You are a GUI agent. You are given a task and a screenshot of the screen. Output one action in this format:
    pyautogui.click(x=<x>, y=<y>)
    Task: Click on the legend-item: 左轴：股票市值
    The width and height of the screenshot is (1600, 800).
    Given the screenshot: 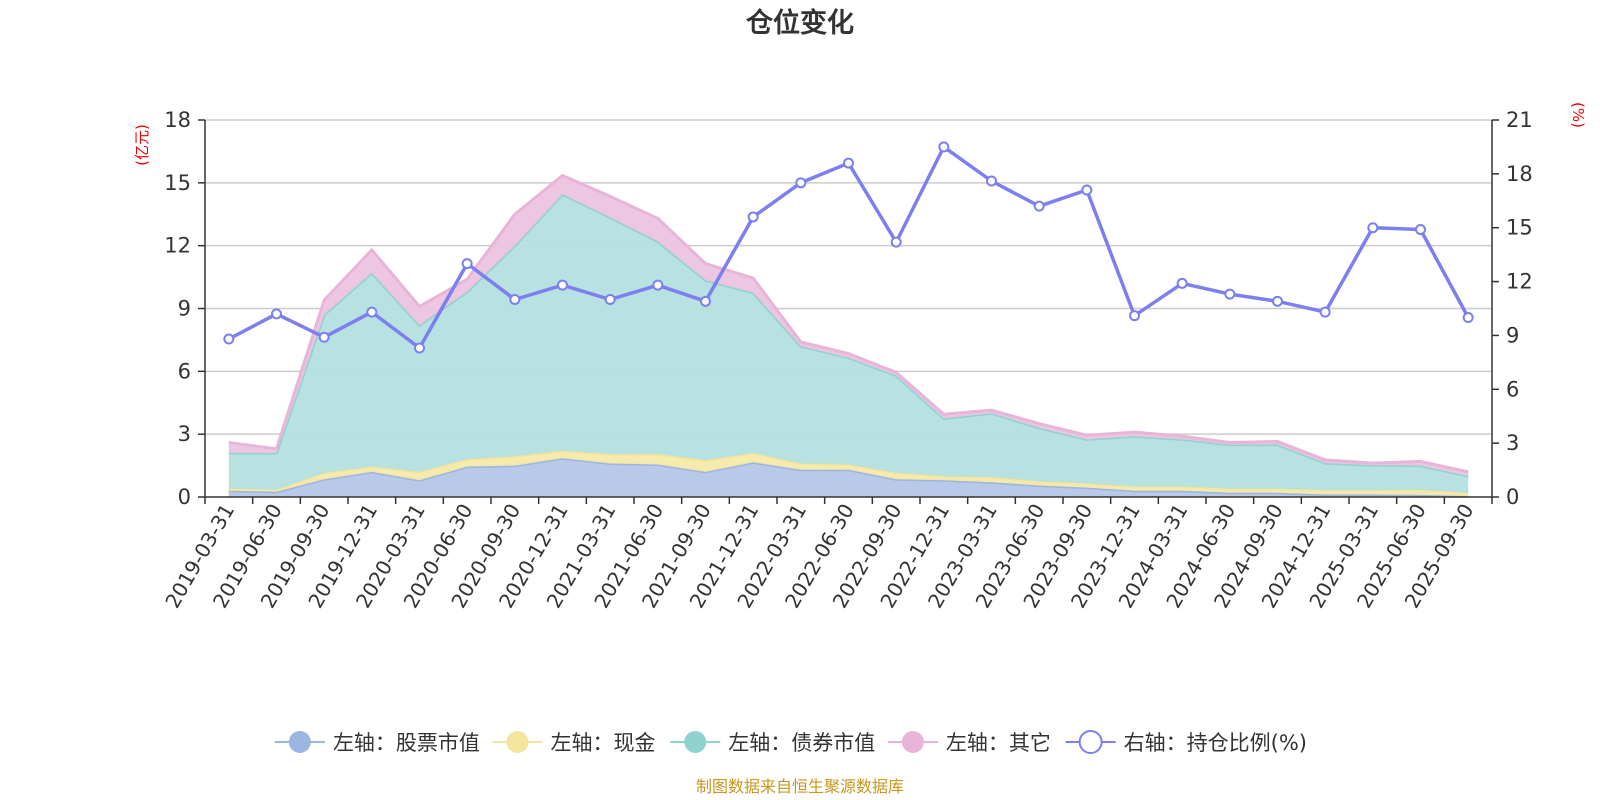 What is the action you would take?
    pyautogui.click(x=377, y=743)
    